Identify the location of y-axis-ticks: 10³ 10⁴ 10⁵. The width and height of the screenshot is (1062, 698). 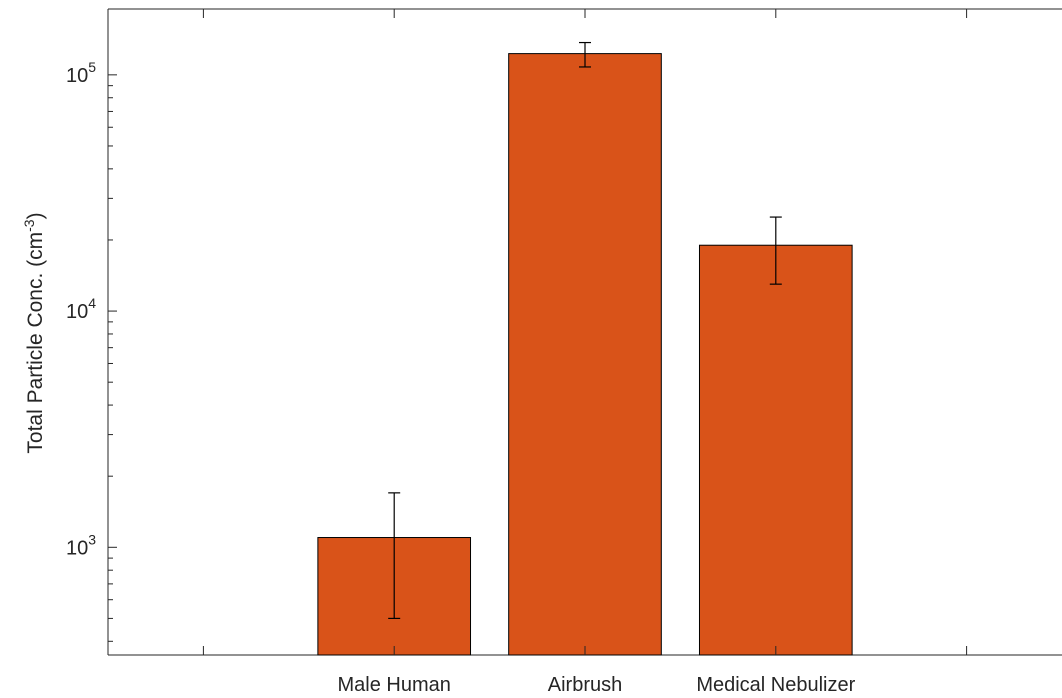
(91, 350).